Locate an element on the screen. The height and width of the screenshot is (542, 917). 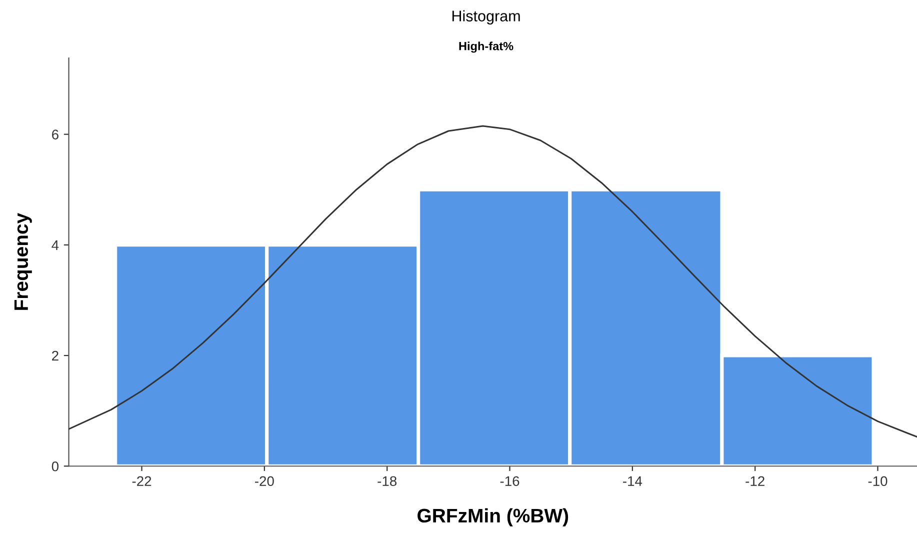
x-tick-label: -18 is located at coordinates (387, 481).